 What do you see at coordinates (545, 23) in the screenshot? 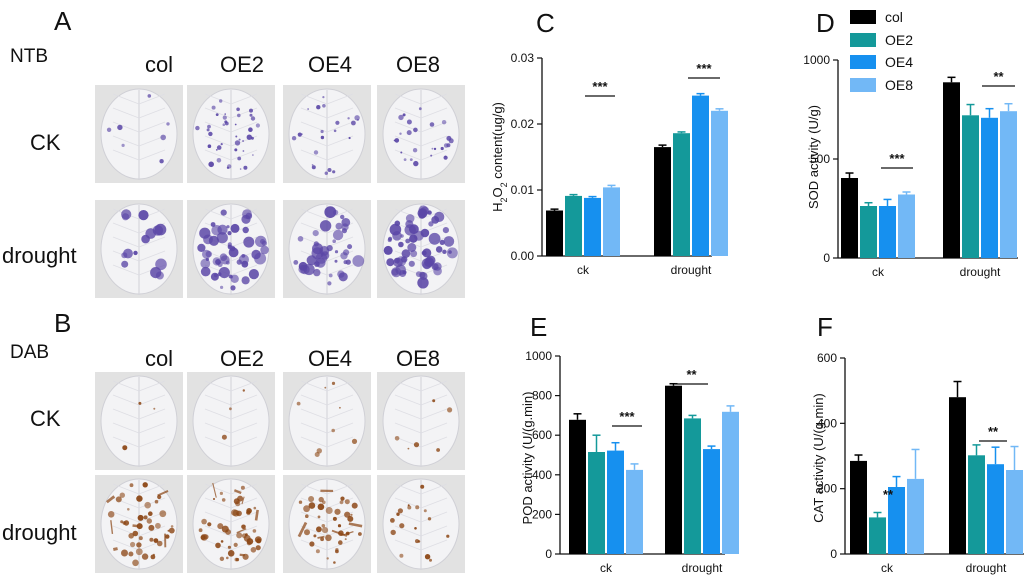
I see `chart-c-panel-letter: C` at bounding box center [545, 23].